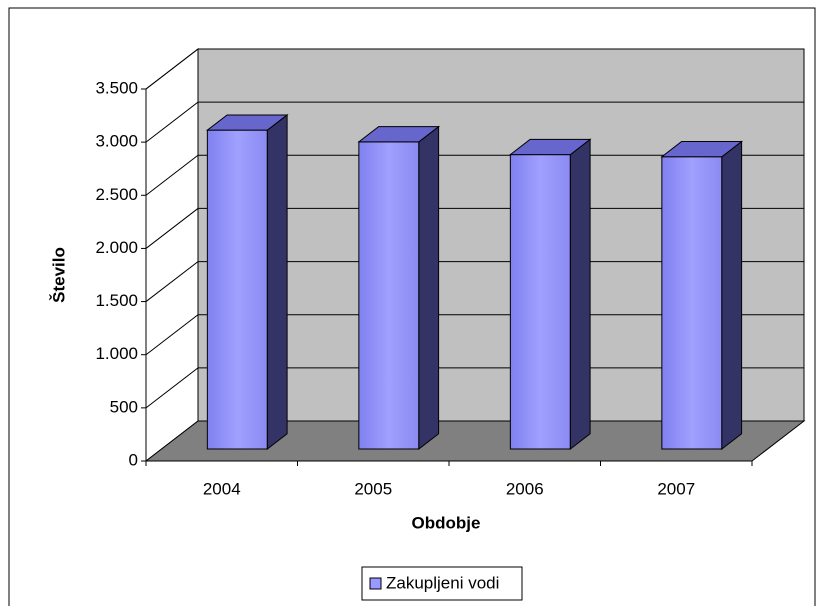 This screenshot has height=606, width=819. What do you see at coordinates (124, 406) in the screenshot?
I see `y-tick-label: 500` at bounding box center [124, 406].